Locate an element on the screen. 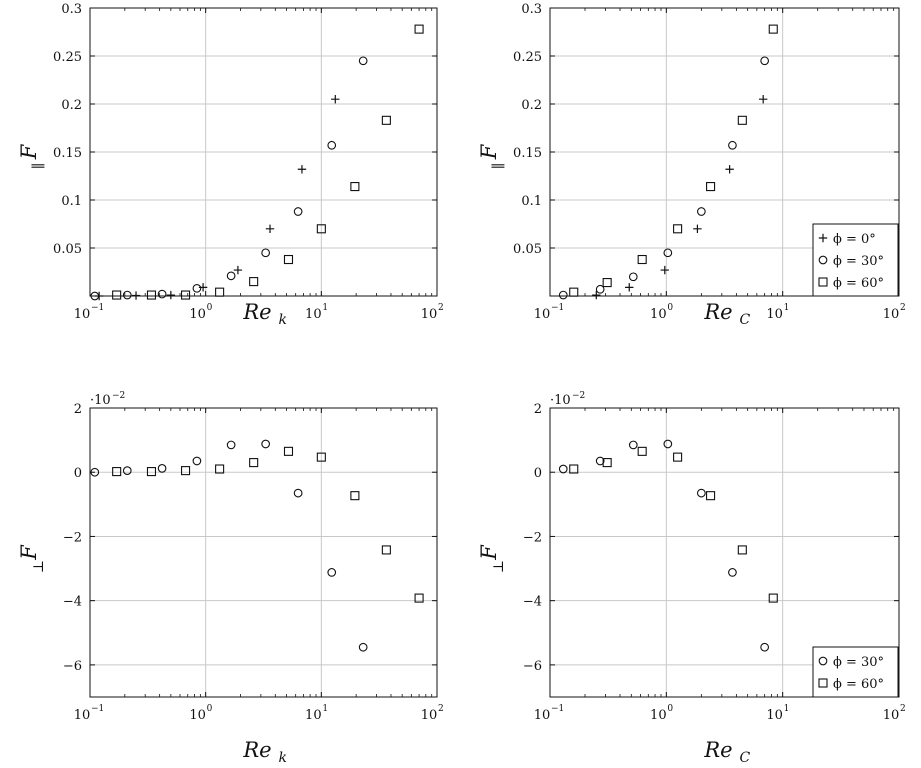 The image size is (921, 768). x-axis-label-subscript: C is located at coordinates (745, 758).